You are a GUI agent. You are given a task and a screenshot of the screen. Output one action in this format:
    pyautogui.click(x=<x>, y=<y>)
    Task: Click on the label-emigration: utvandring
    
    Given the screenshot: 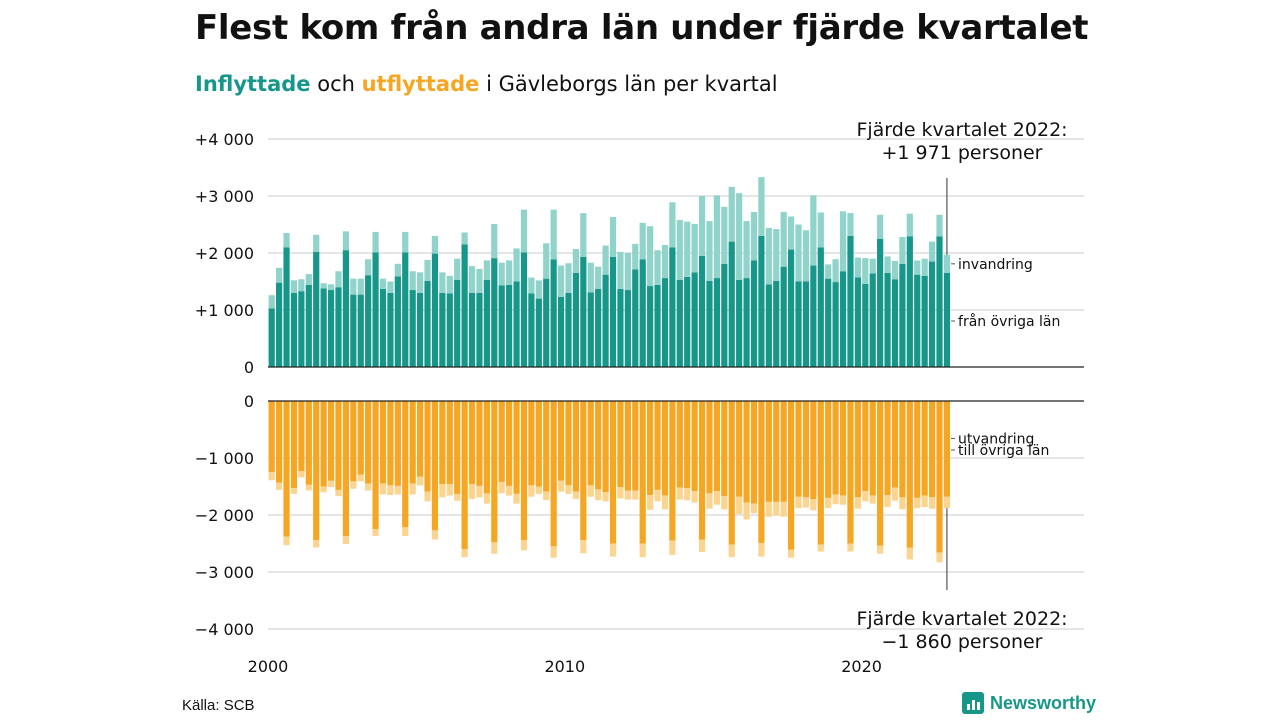 What is the action you would take?
    pyautogui.click(x=996, y=439)
    